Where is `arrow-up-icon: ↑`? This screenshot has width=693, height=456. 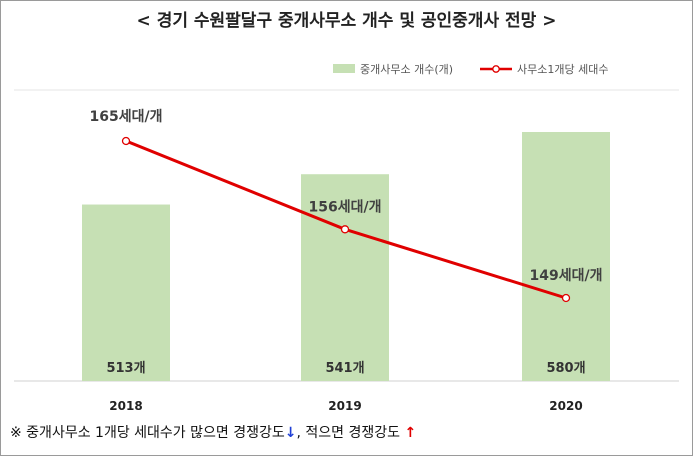 arrow-up-icon: ↑ is located at coordinates (410, 433).